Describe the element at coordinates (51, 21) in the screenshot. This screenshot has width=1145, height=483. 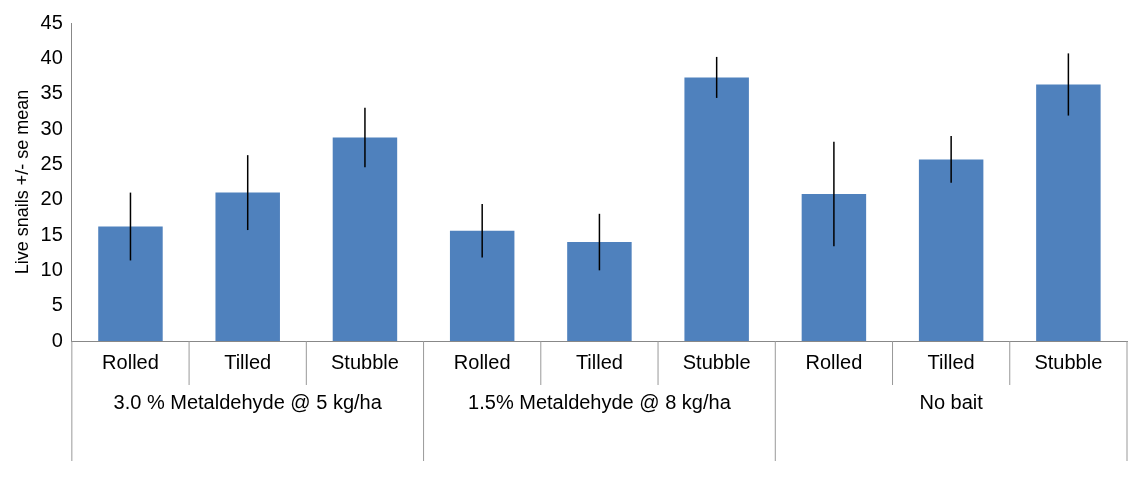
I see `y-tick-label: 45` at that location.